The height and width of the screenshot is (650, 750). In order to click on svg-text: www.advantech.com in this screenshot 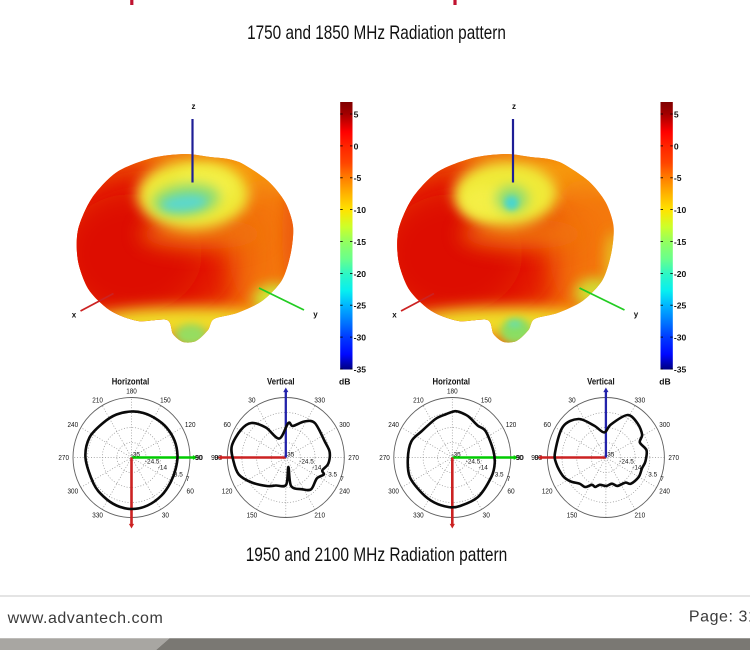, I will do `click(85, 618)`.